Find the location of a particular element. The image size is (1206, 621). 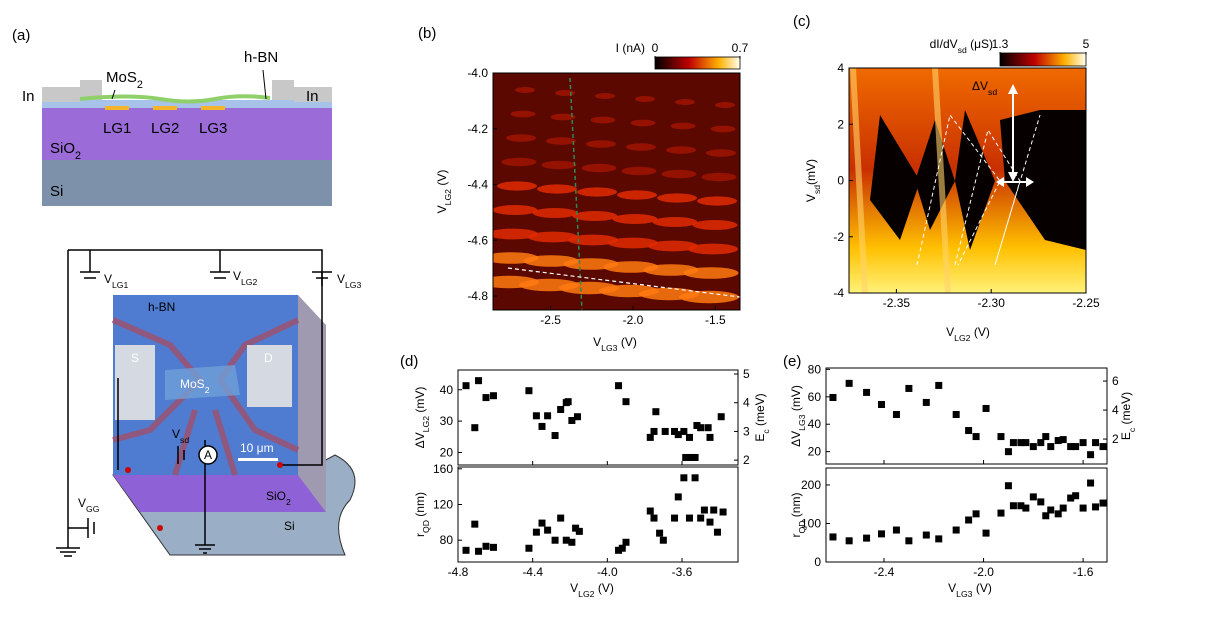

y-tick-label: 0 is located at coordinates (840, 181).